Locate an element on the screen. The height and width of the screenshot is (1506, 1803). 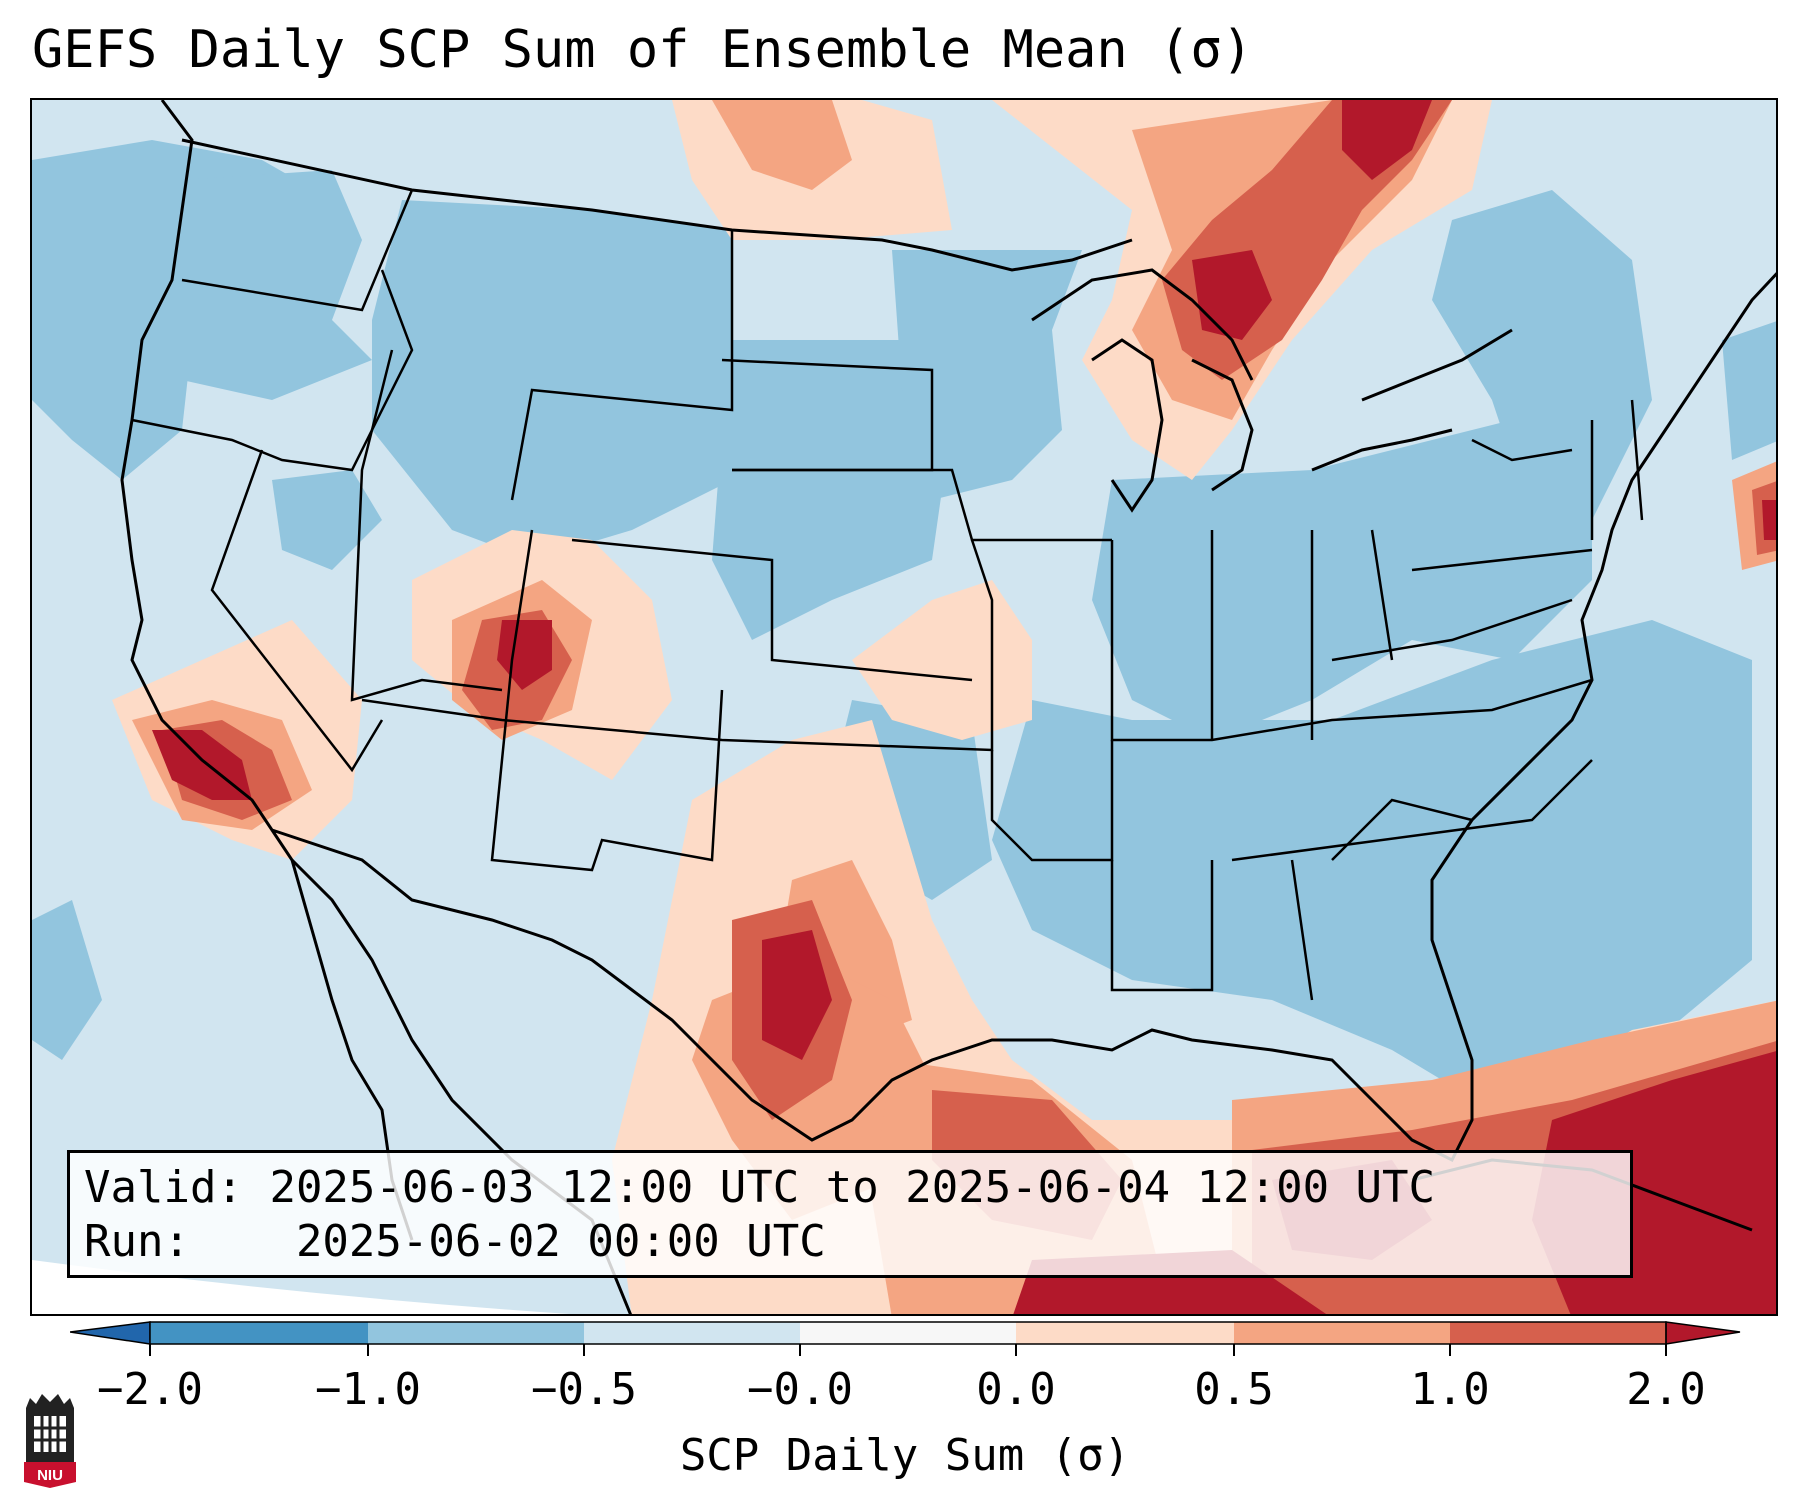
colorbar-tick-label: −0.5 is located at coordinates (584, 1389).